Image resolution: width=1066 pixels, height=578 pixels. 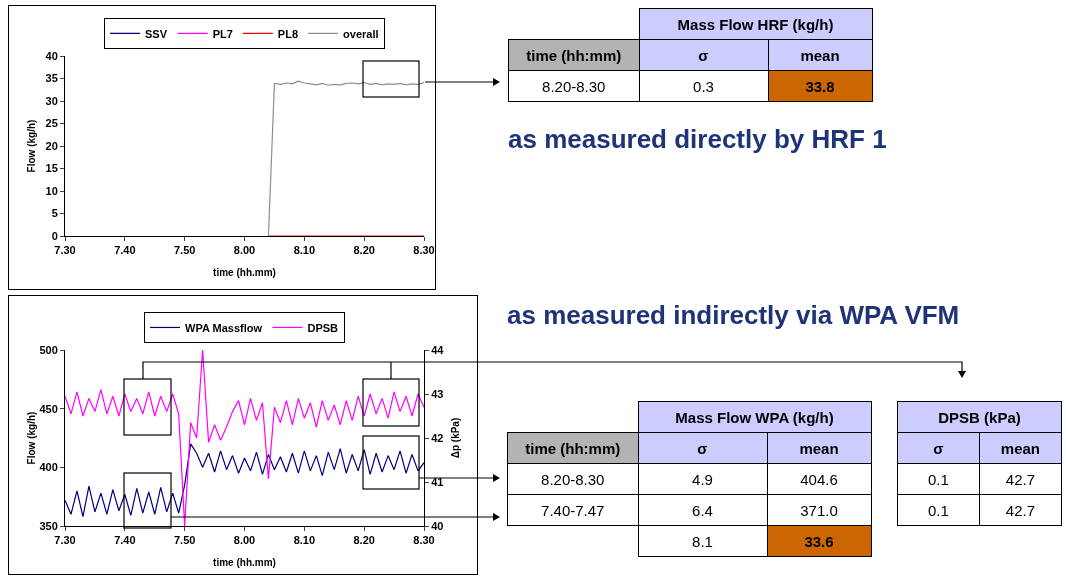 I want to click on y2-tick-label: 42, so click(x=437, y=437).